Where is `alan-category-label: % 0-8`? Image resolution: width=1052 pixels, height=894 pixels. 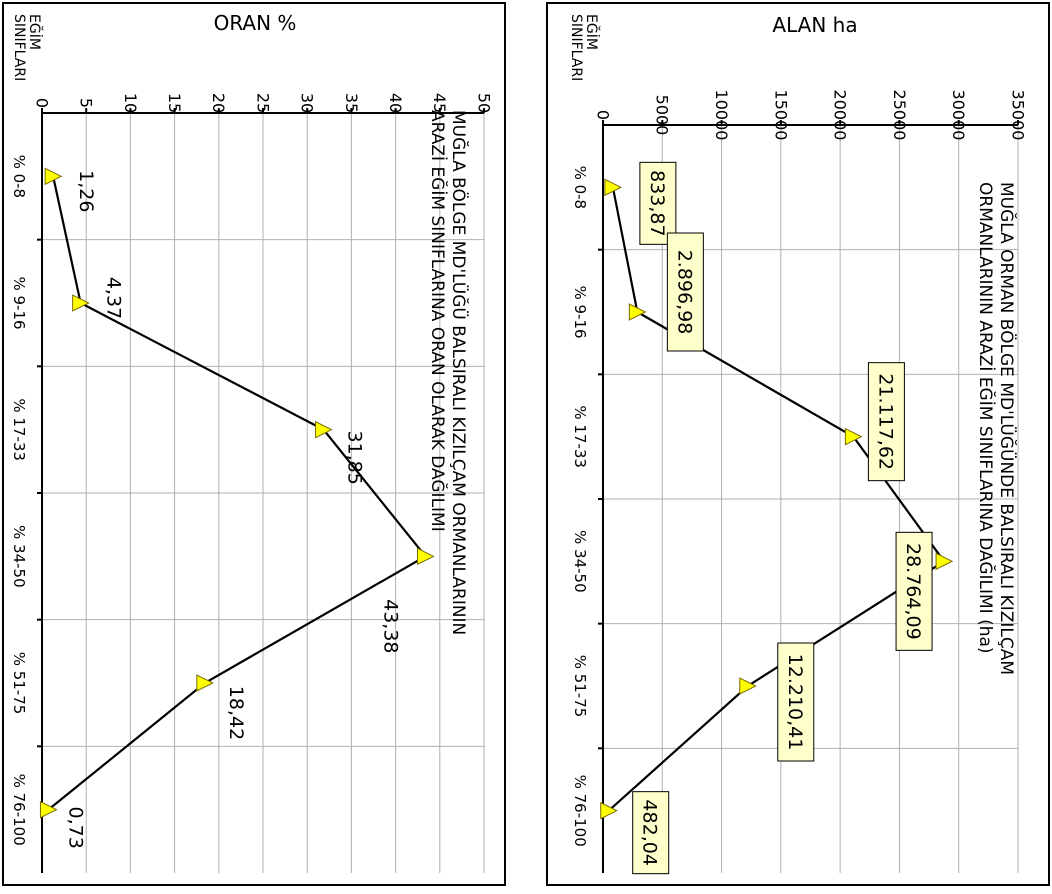
alan-category-label: % 0-8 is located at coordinates (580, 188).